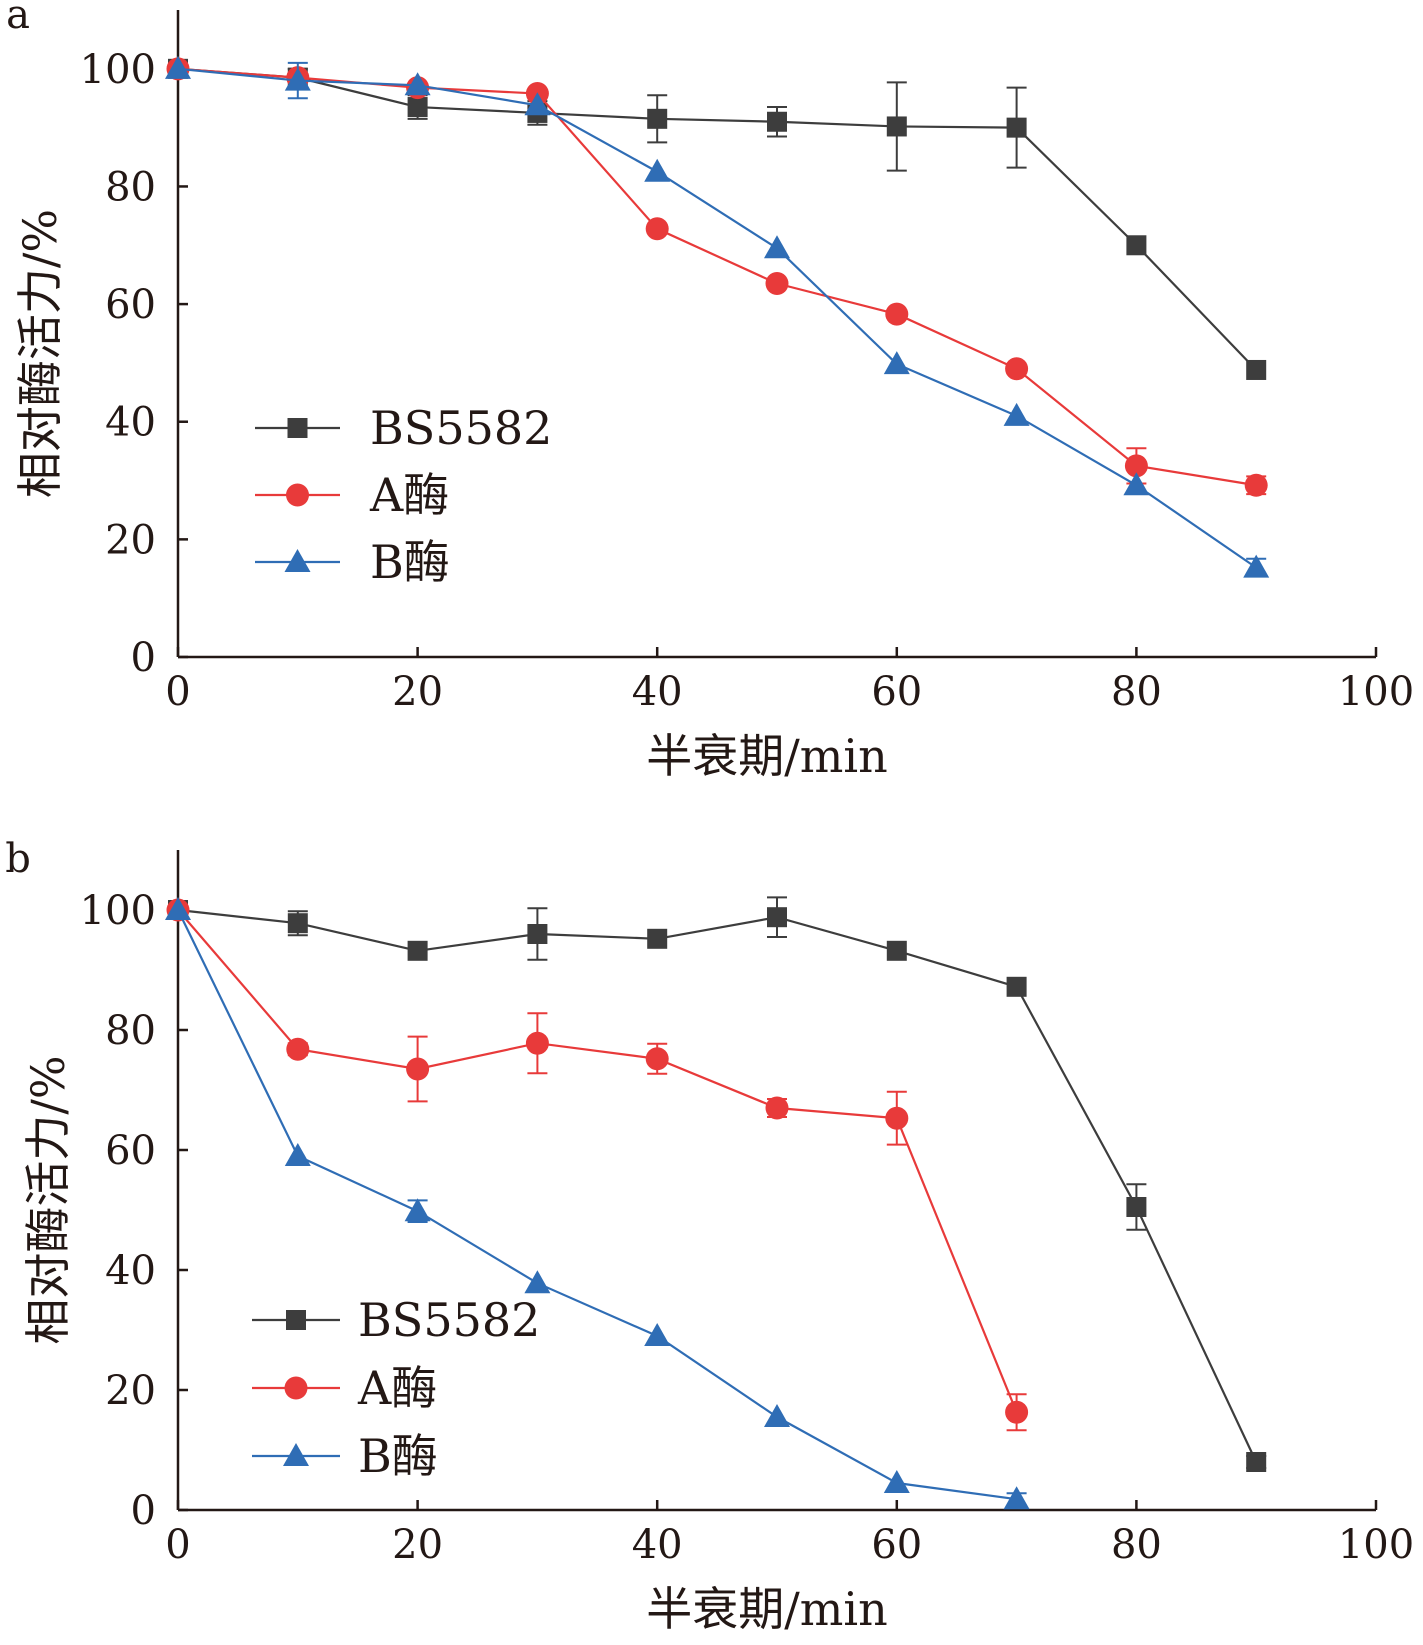  I want to click on panel-label: a, so click(18, 19).